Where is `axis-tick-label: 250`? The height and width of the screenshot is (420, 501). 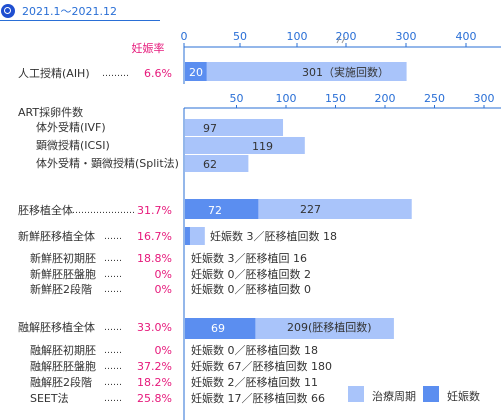 axis-tick-label: 250 is located at coordinates (434, 98).